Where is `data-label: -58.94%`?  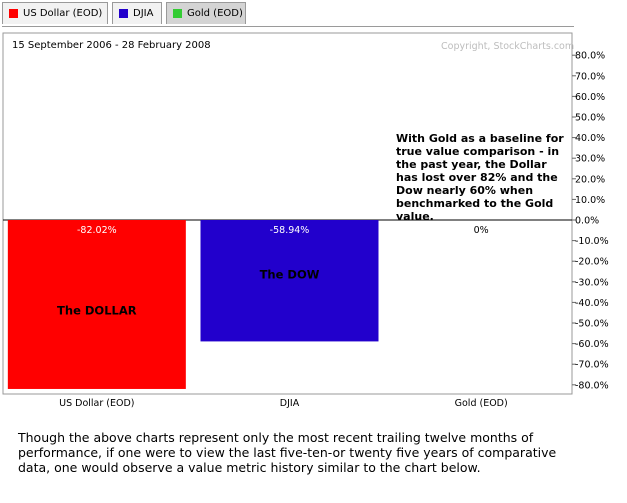 data-label: -58.94% is located at coordinates (290, 230).